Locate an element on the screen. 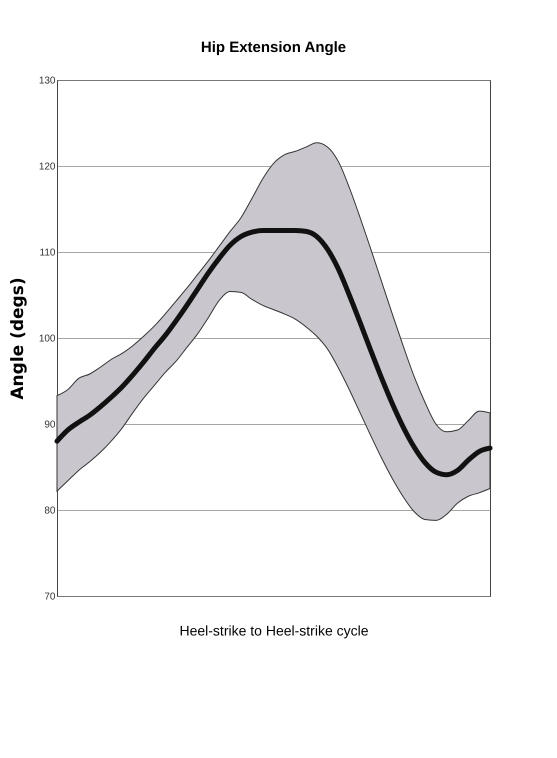 This screenshot has width=557, height=758. y-tick-label: 80 is located at coordinates (50, 511).